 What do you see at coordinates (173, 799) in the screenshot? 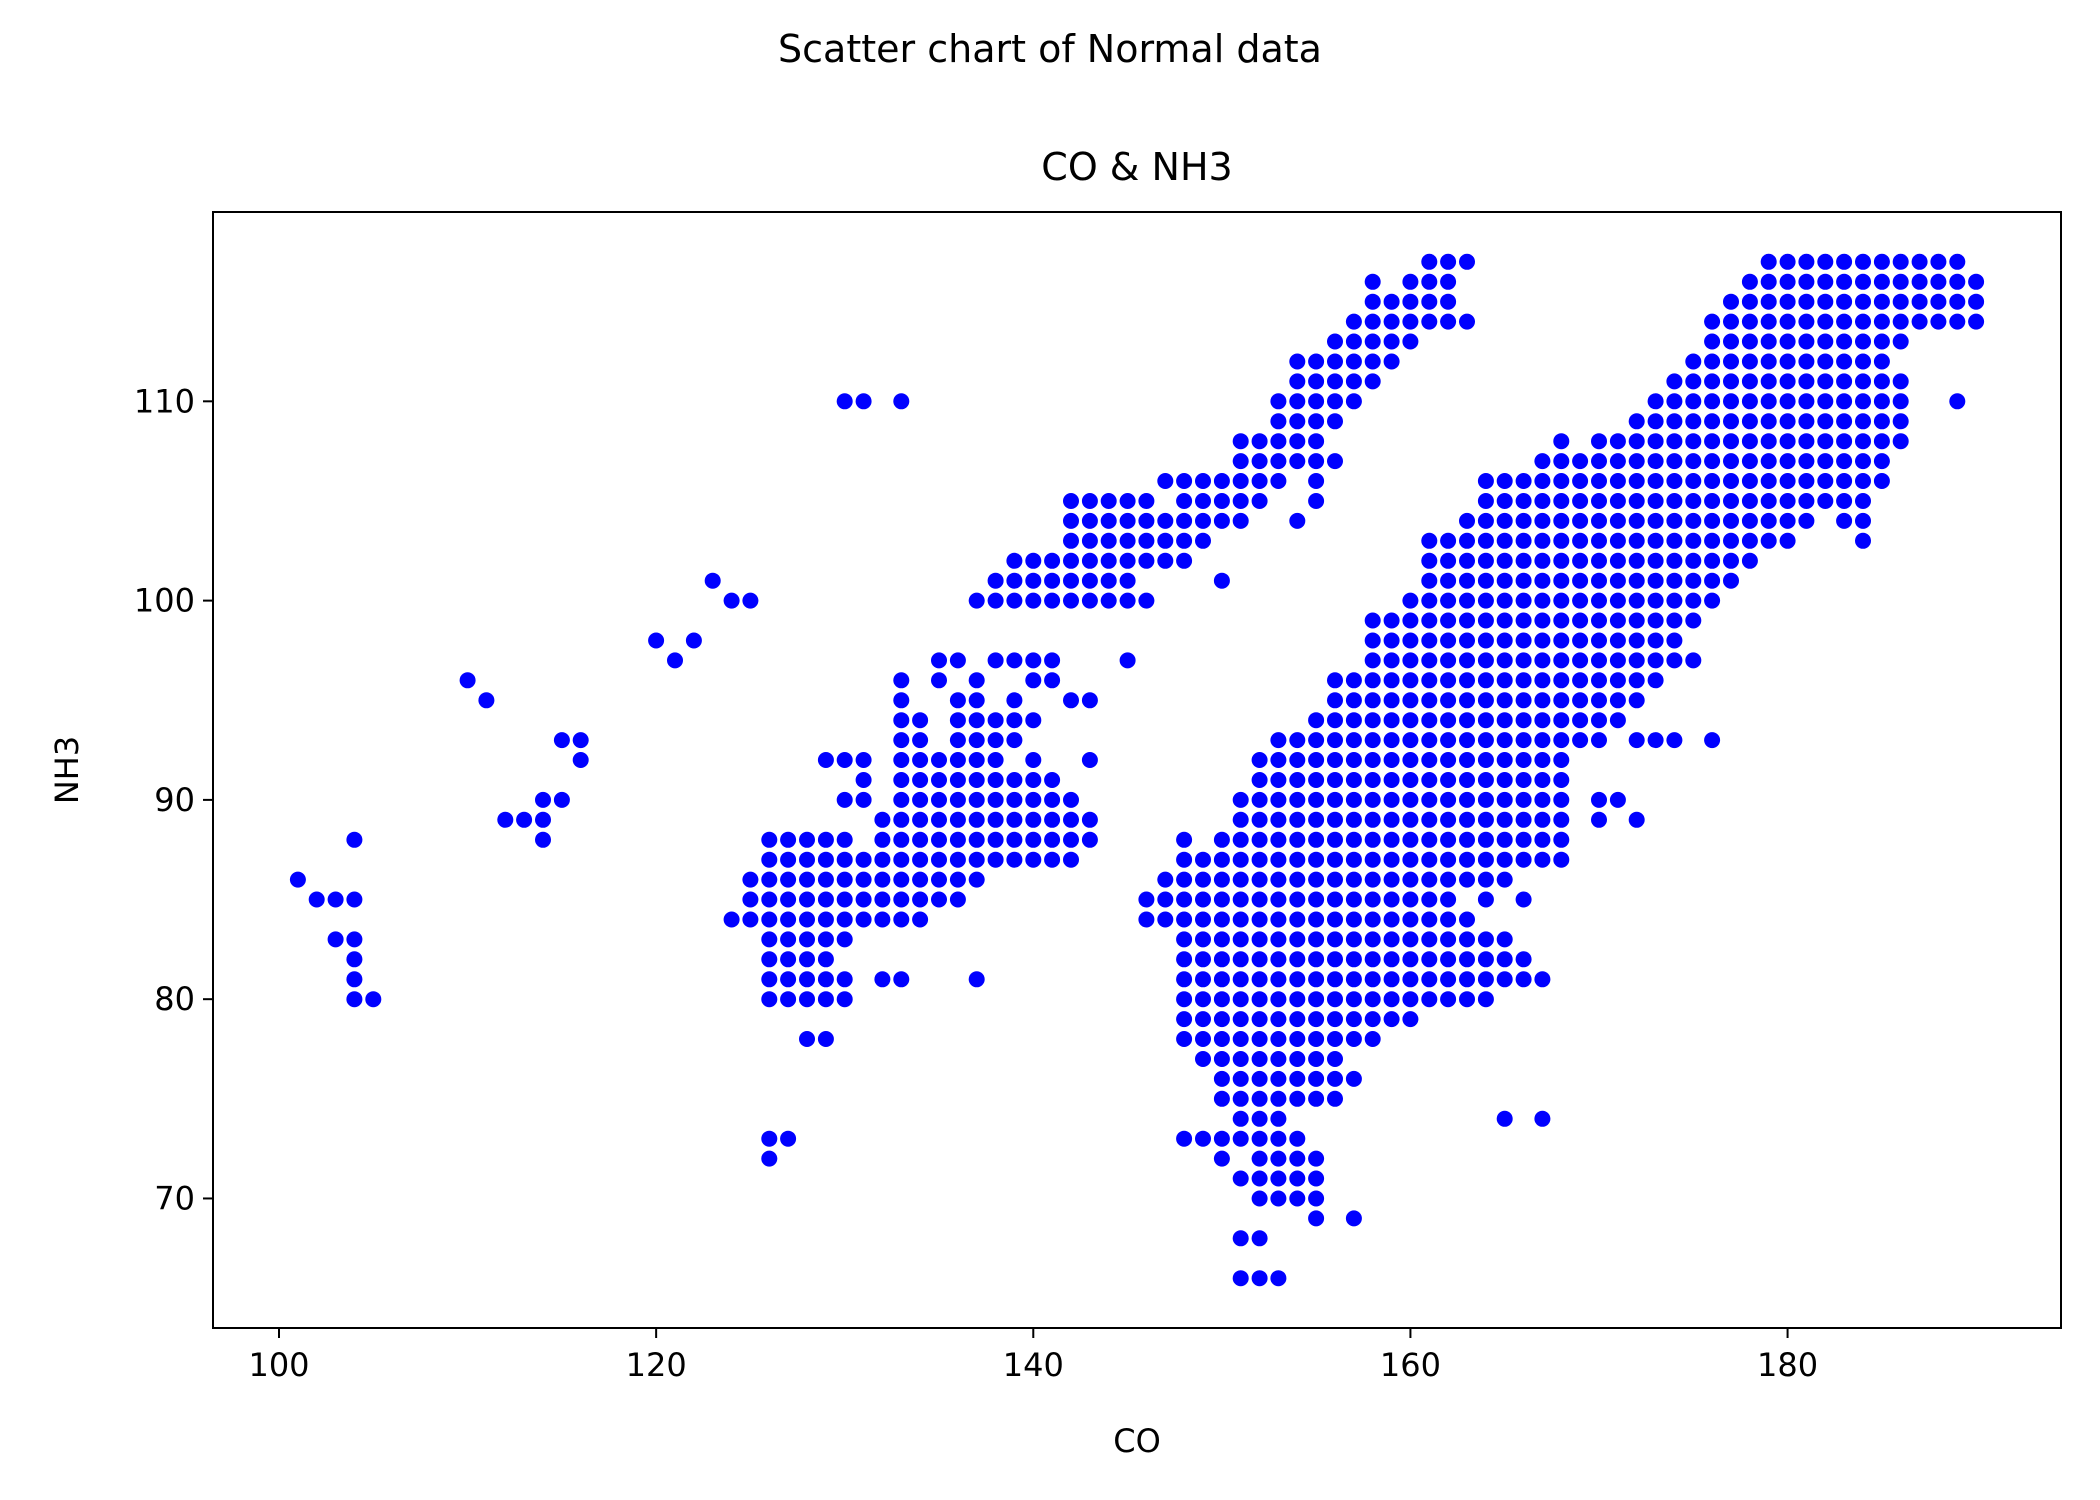
I see `y-axis-ticks: 70 80 90 100 110` at bounding box center [173, 799].